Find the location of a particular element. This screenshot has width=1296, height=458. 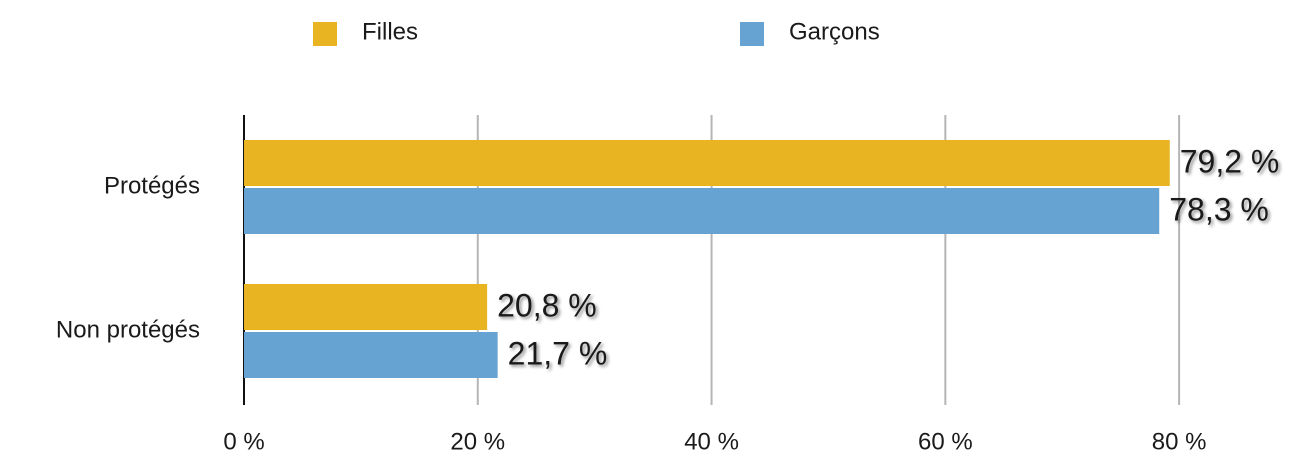

legend-label: Garçons is located at coordinates (834, 31).